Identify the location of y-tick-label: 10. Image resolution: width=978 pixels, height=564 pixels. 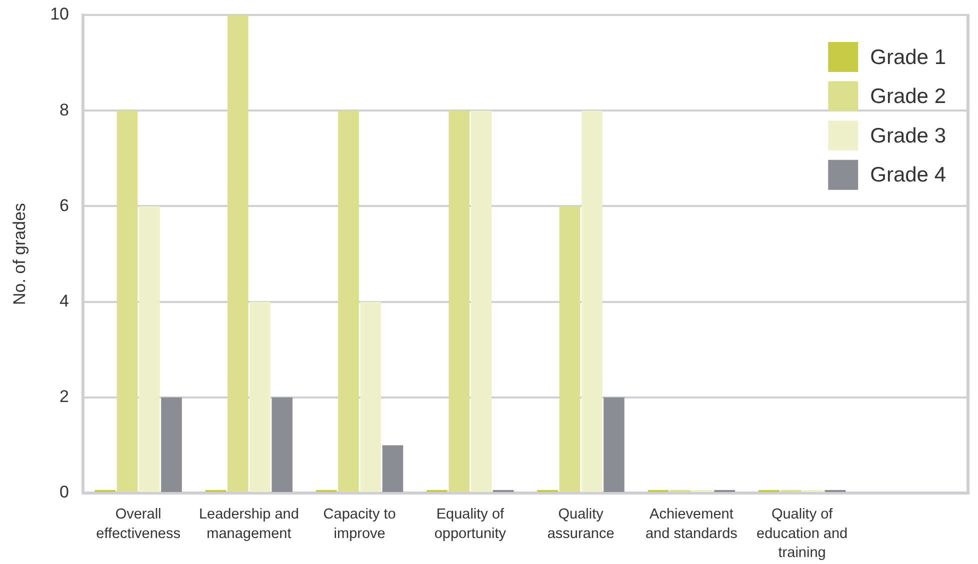
(59, 14).